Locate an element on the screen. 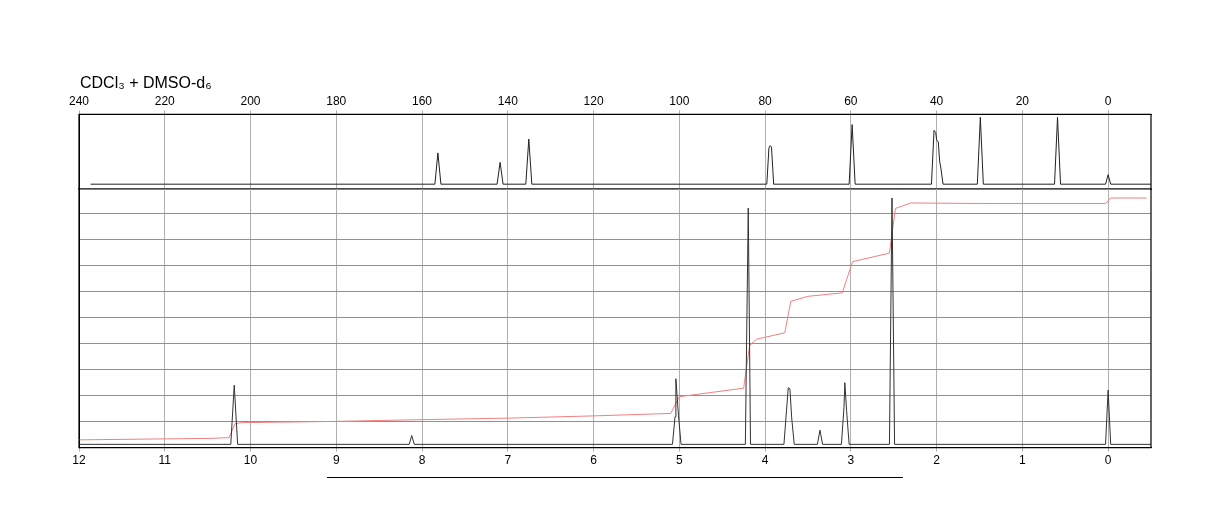 Image resolution: width=1224 pixels, height=528 pixels. x-tick-label: 11 is located at coordinates (165, 460).